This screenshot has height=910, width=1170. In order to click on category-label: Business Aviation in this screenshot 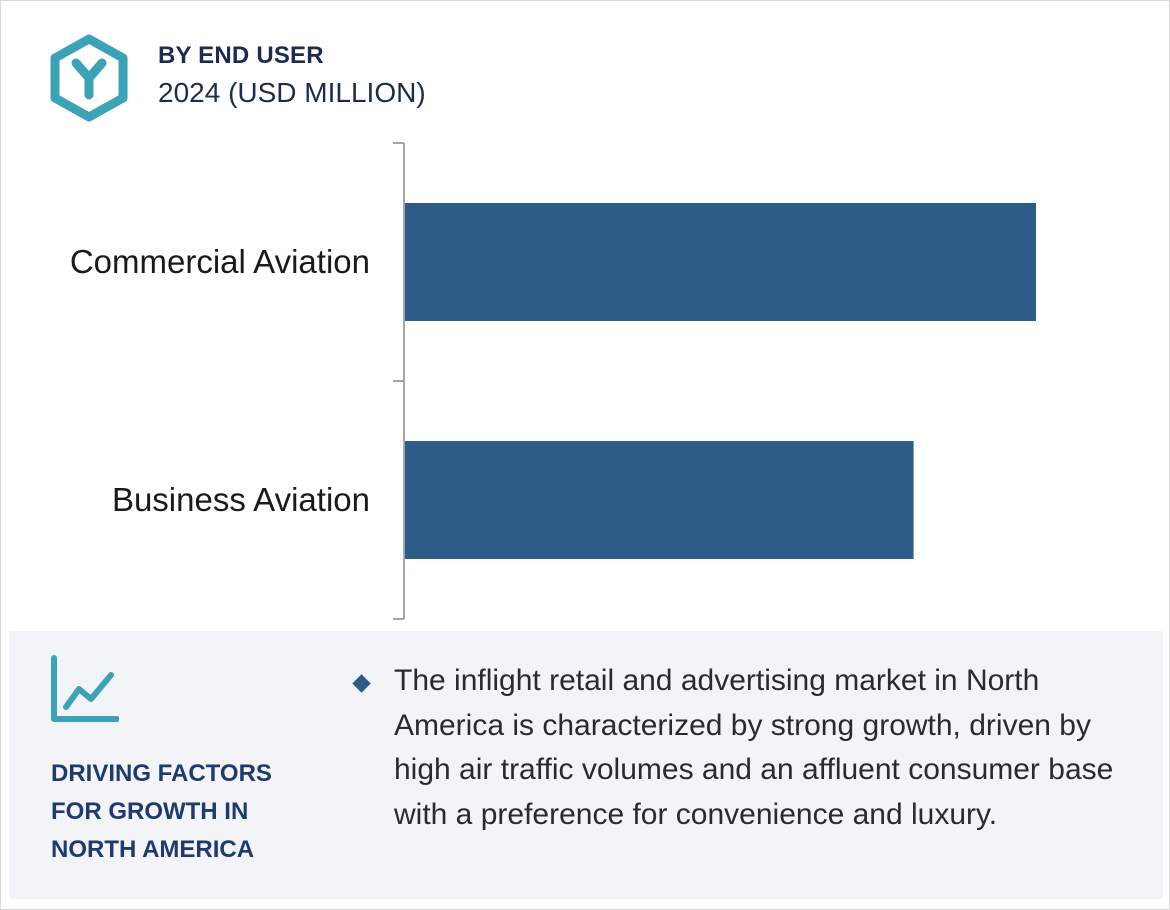, I will do `click(241, 499)`.